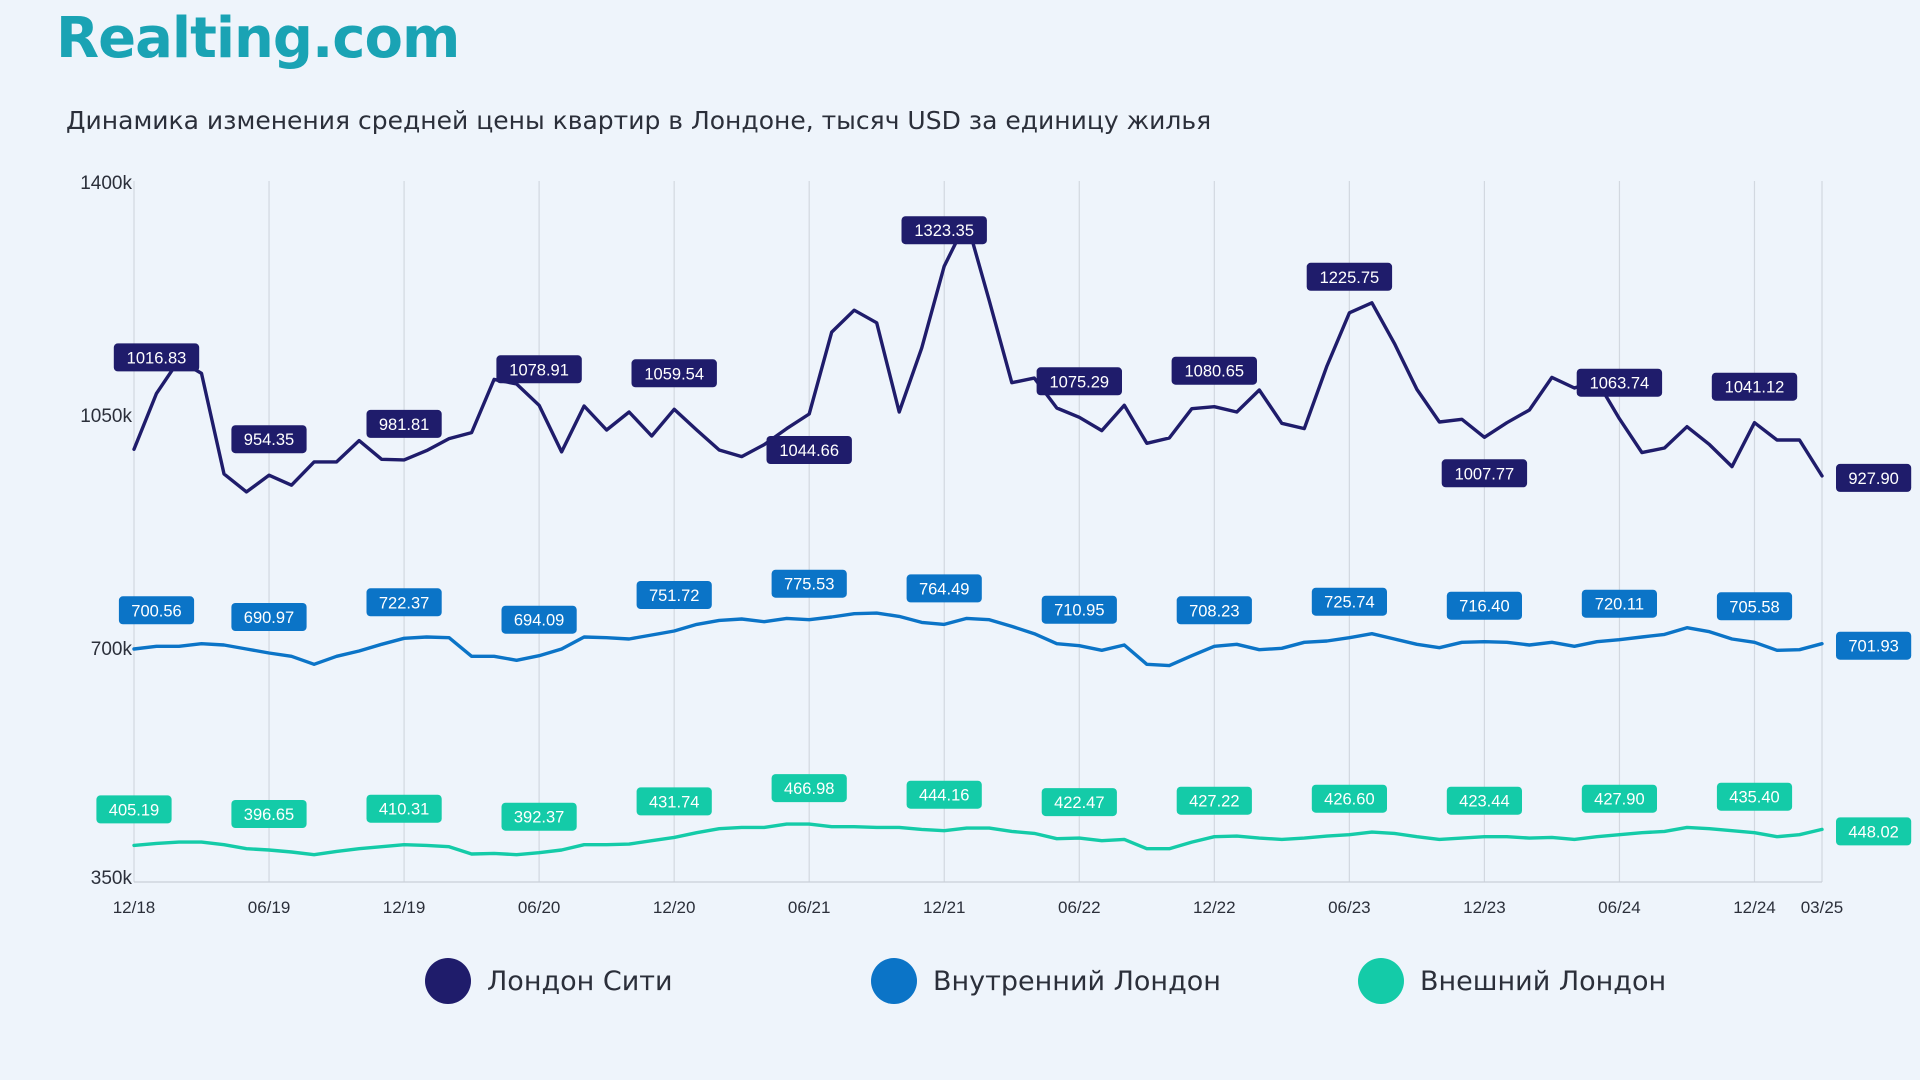 The image size is (1920, 1080). I want to click on data-label-text: 427.22, so click(1214, 802).